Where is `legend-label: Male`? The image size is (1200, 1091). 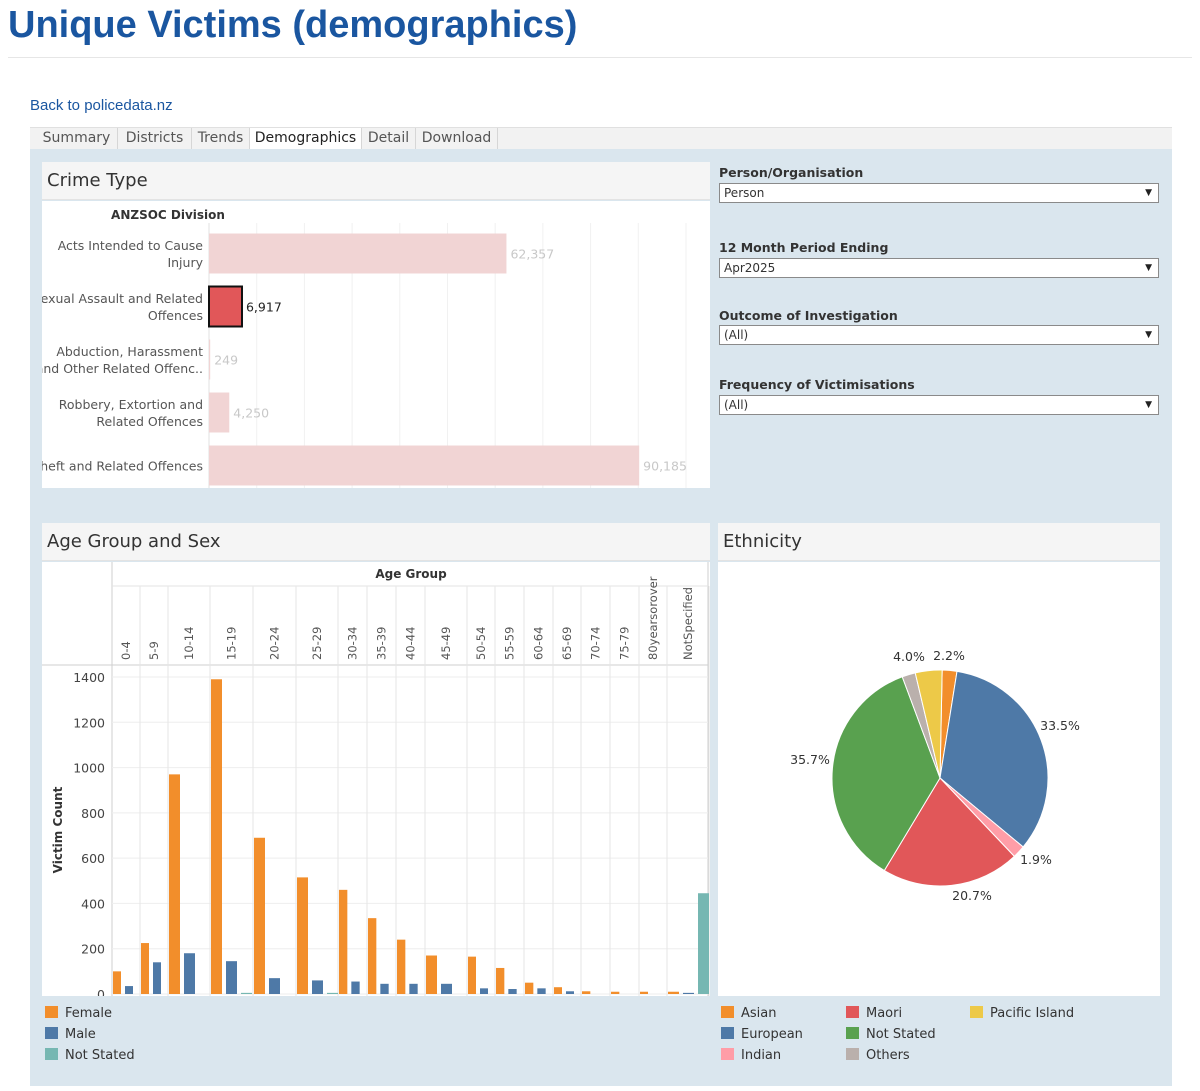
legend-label: Male is located at coordinates (80, 1034).